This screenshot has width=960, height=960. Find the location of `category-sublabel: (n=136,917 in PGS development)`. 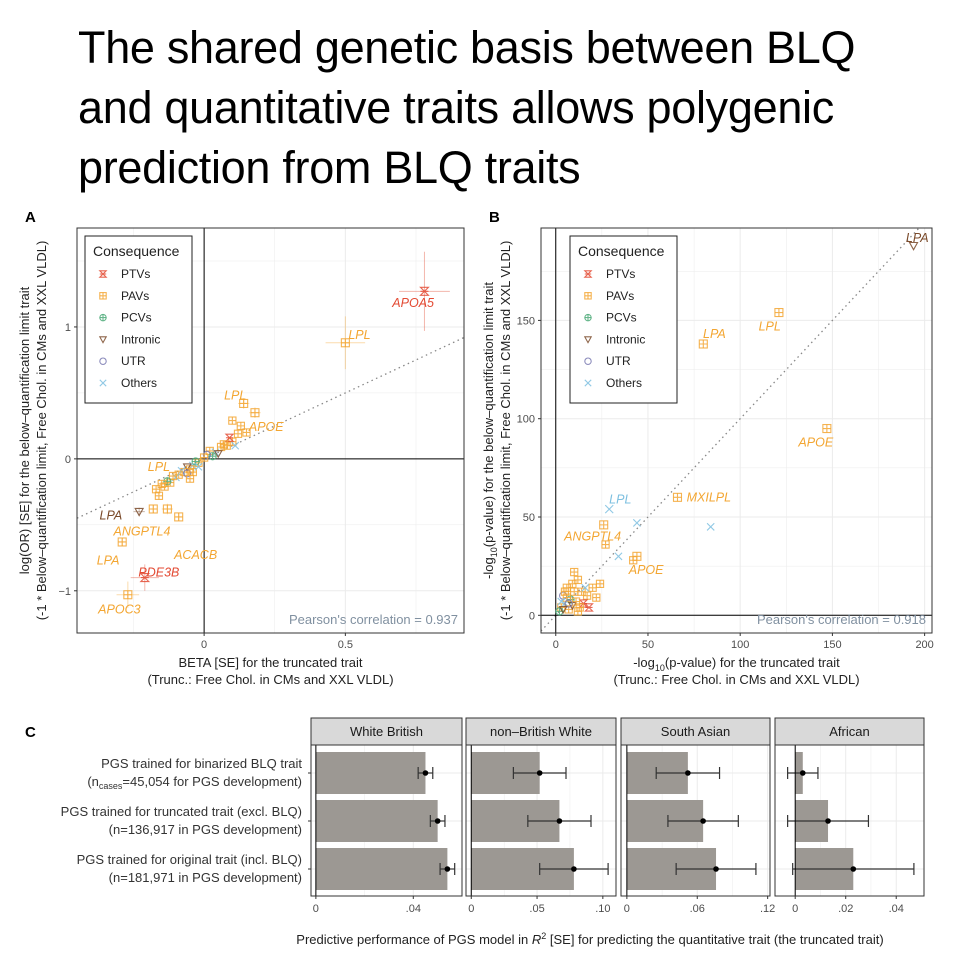

category-sublabel: (n=136,917 in PGS development) is located at coordinates (205, 829).